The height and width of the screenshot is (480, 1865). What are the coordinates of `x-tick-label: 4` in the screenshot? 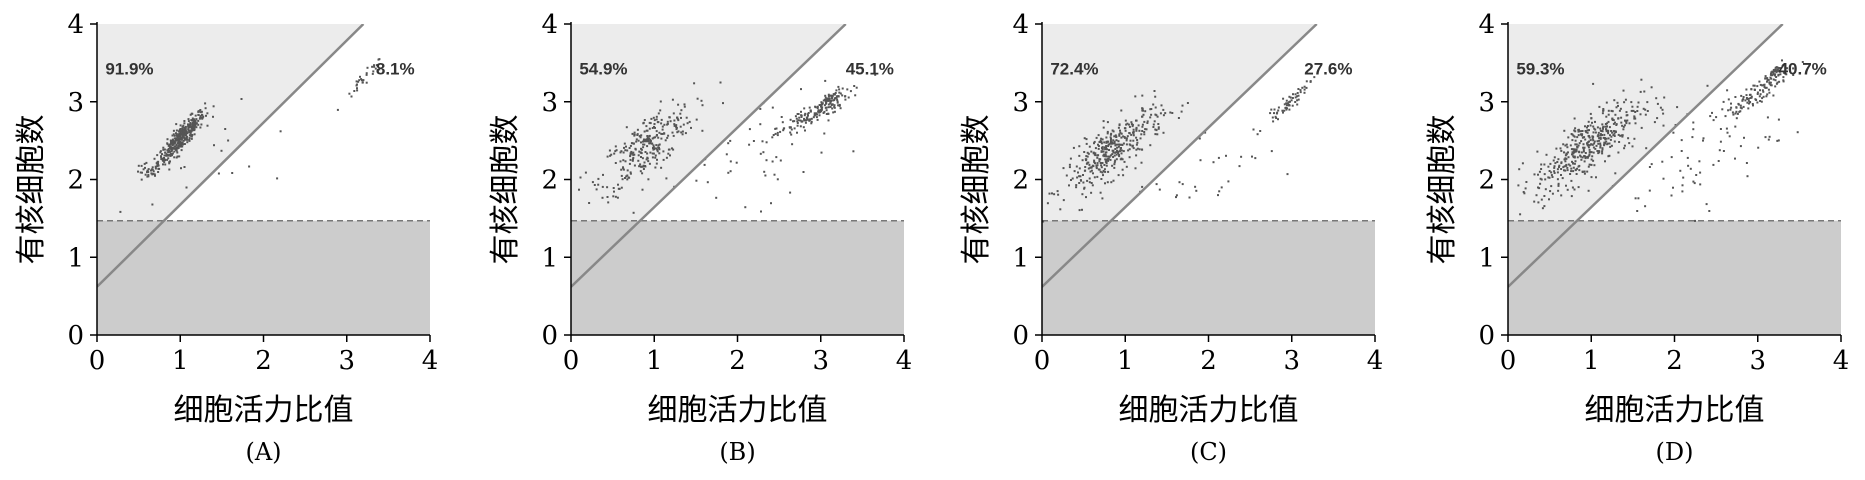 It's located at (1375, 361).